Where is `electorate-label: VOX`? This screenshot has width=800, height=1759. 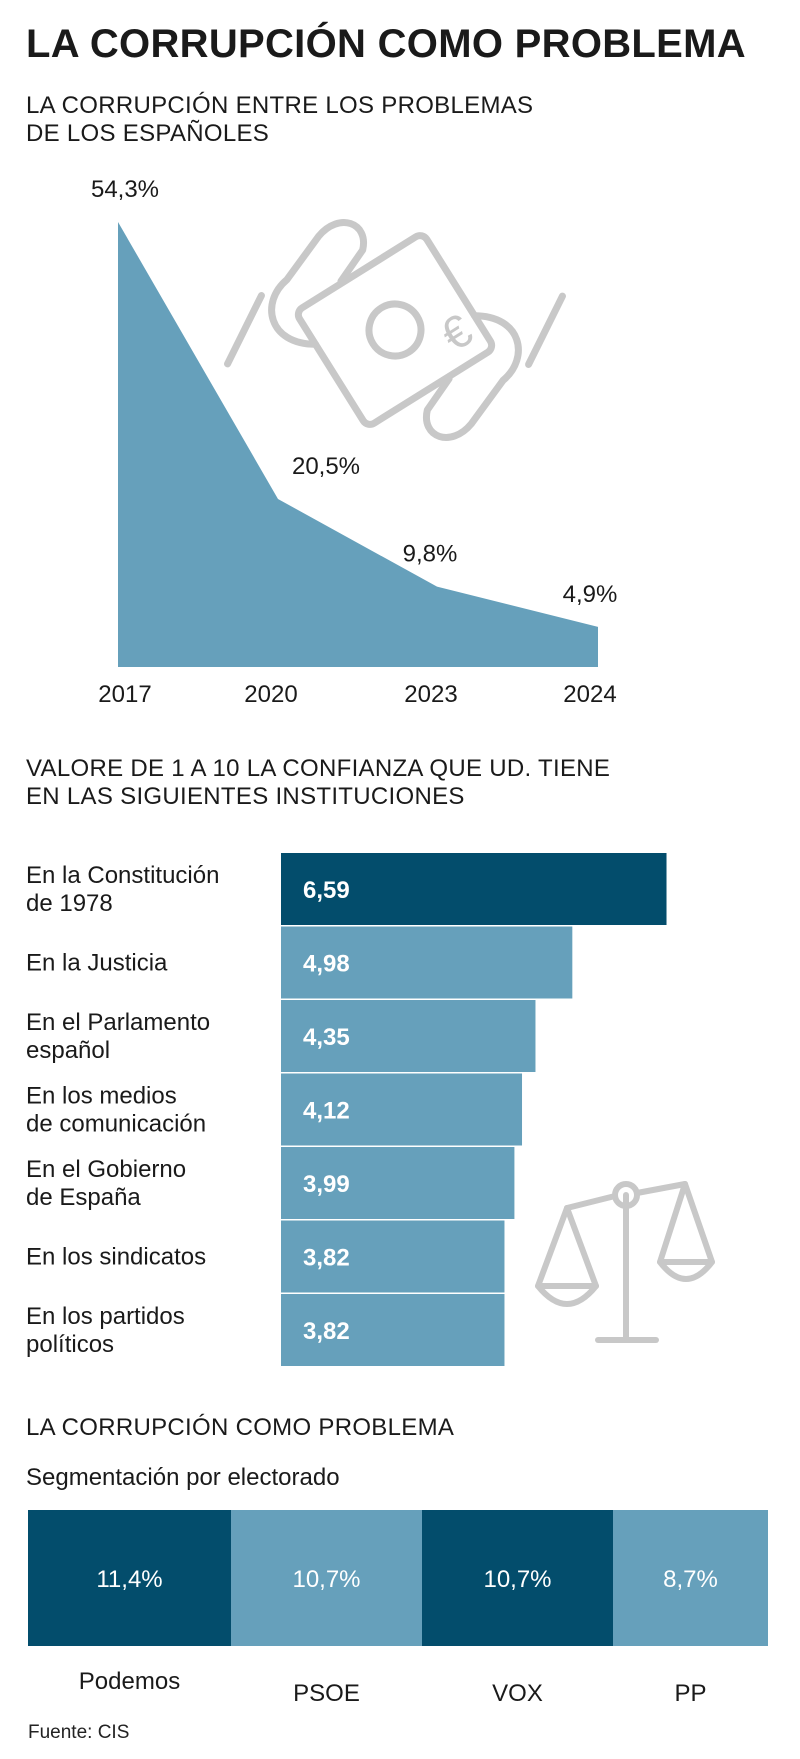
electorate-label: VOX is located at coordinates (517, 1693).